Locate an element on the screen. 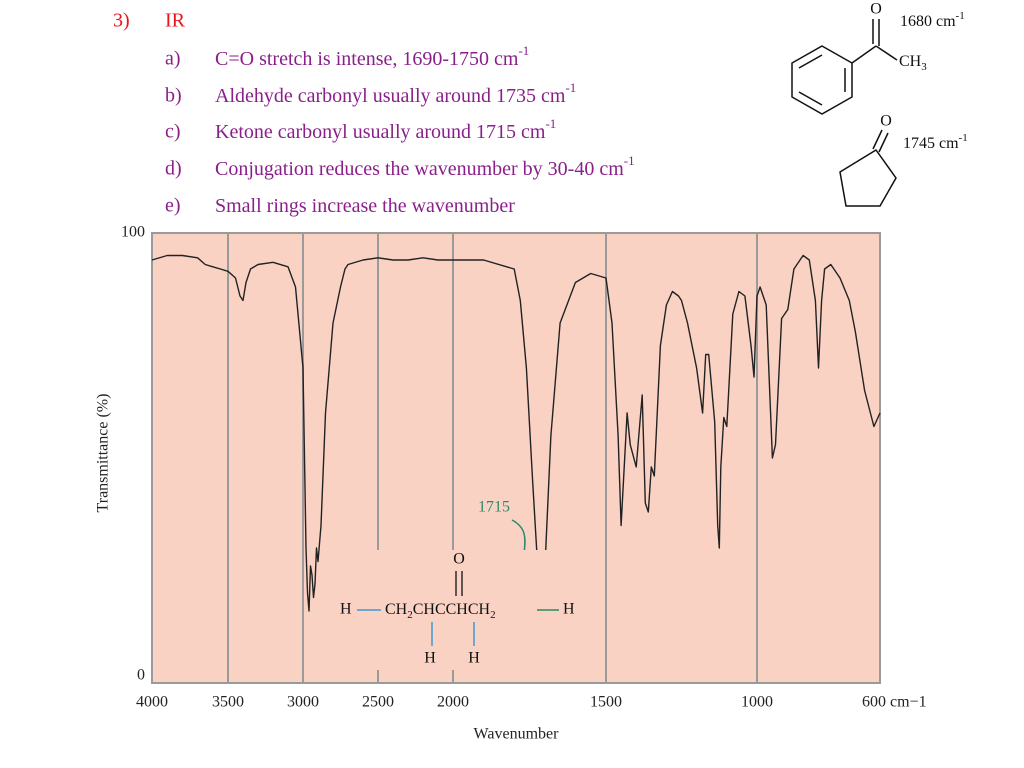 The image size is (1024, 768). item-marker: a) is located at coordinates (173, 59).